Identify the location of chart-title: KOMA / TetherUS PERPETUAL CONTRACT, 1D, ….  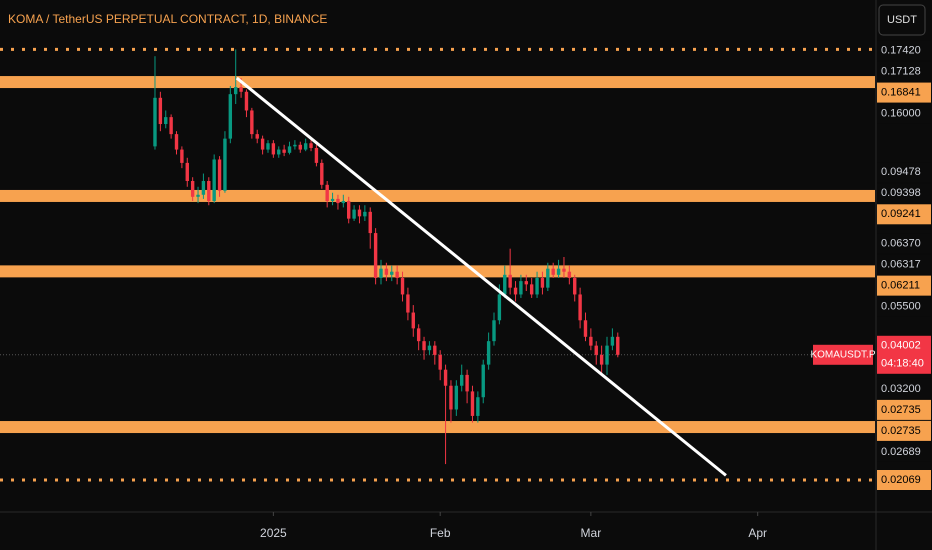
(167, 19).